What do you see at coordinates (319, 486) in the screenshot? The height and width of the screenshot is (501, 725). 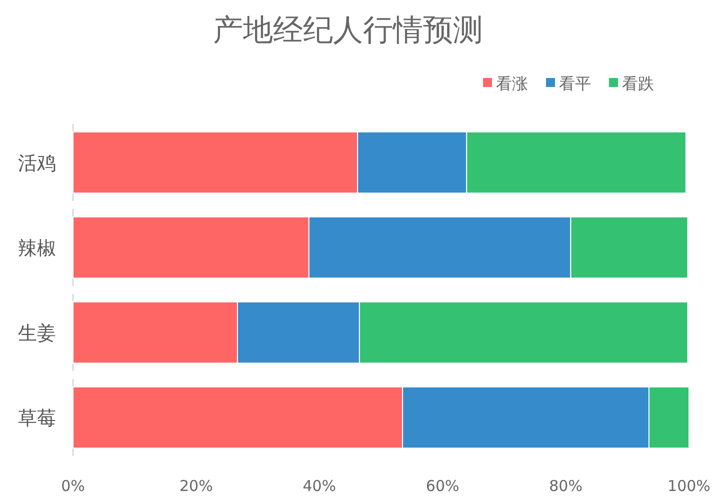 I see `x-tick-label: 40%` at bounding box center [319, 486].